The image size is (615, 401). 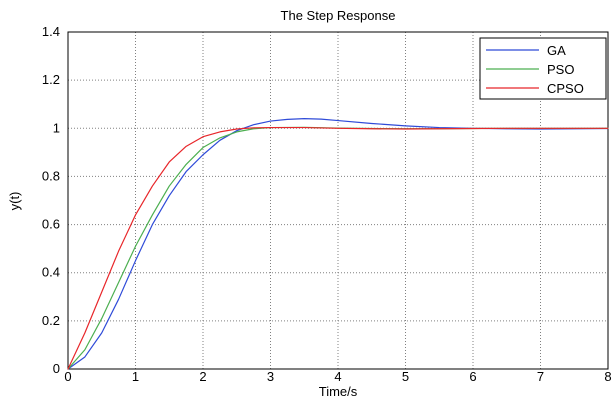 I want to click on x-tick-label: 5, so click(x=405, y=376).